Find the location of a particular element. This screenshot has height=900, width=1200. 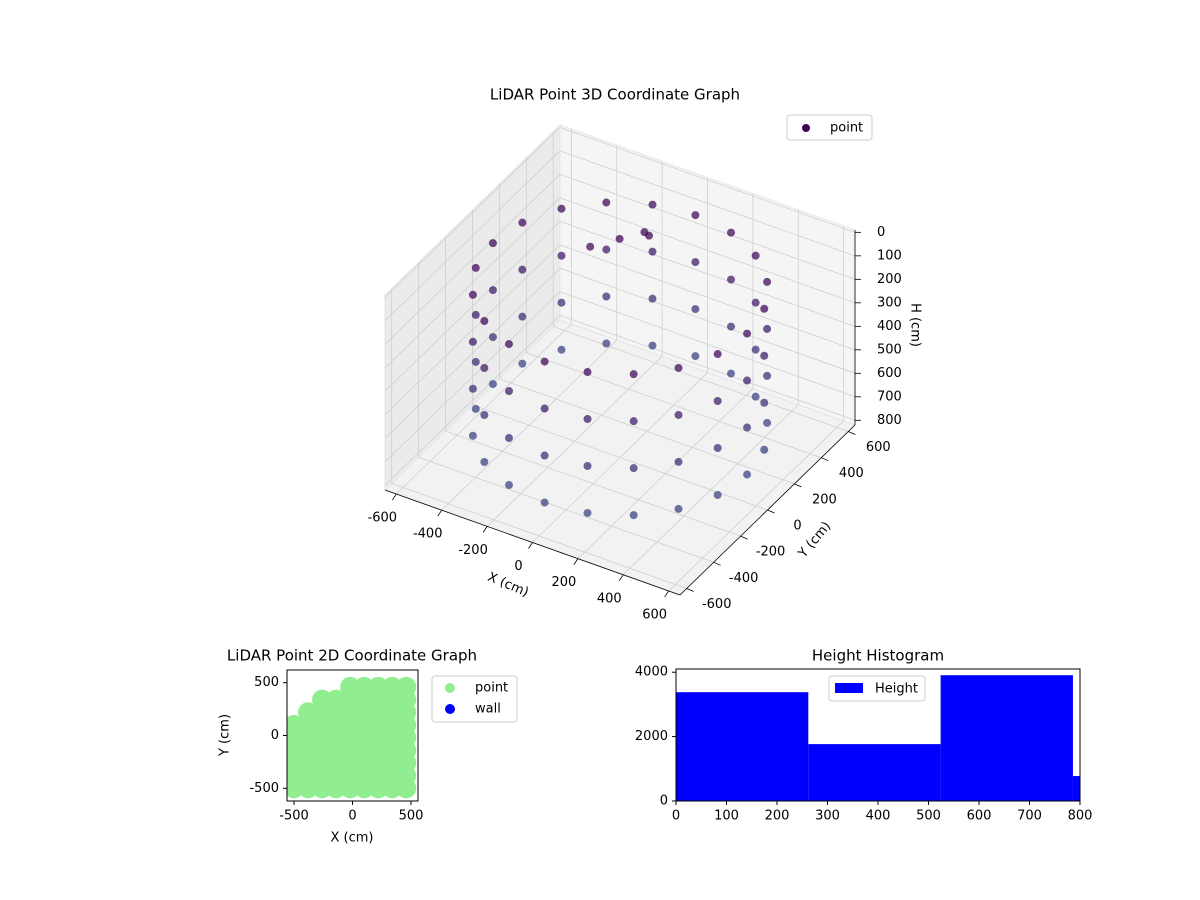

z-tick-label: 800 is located at coordinates (889, 420).